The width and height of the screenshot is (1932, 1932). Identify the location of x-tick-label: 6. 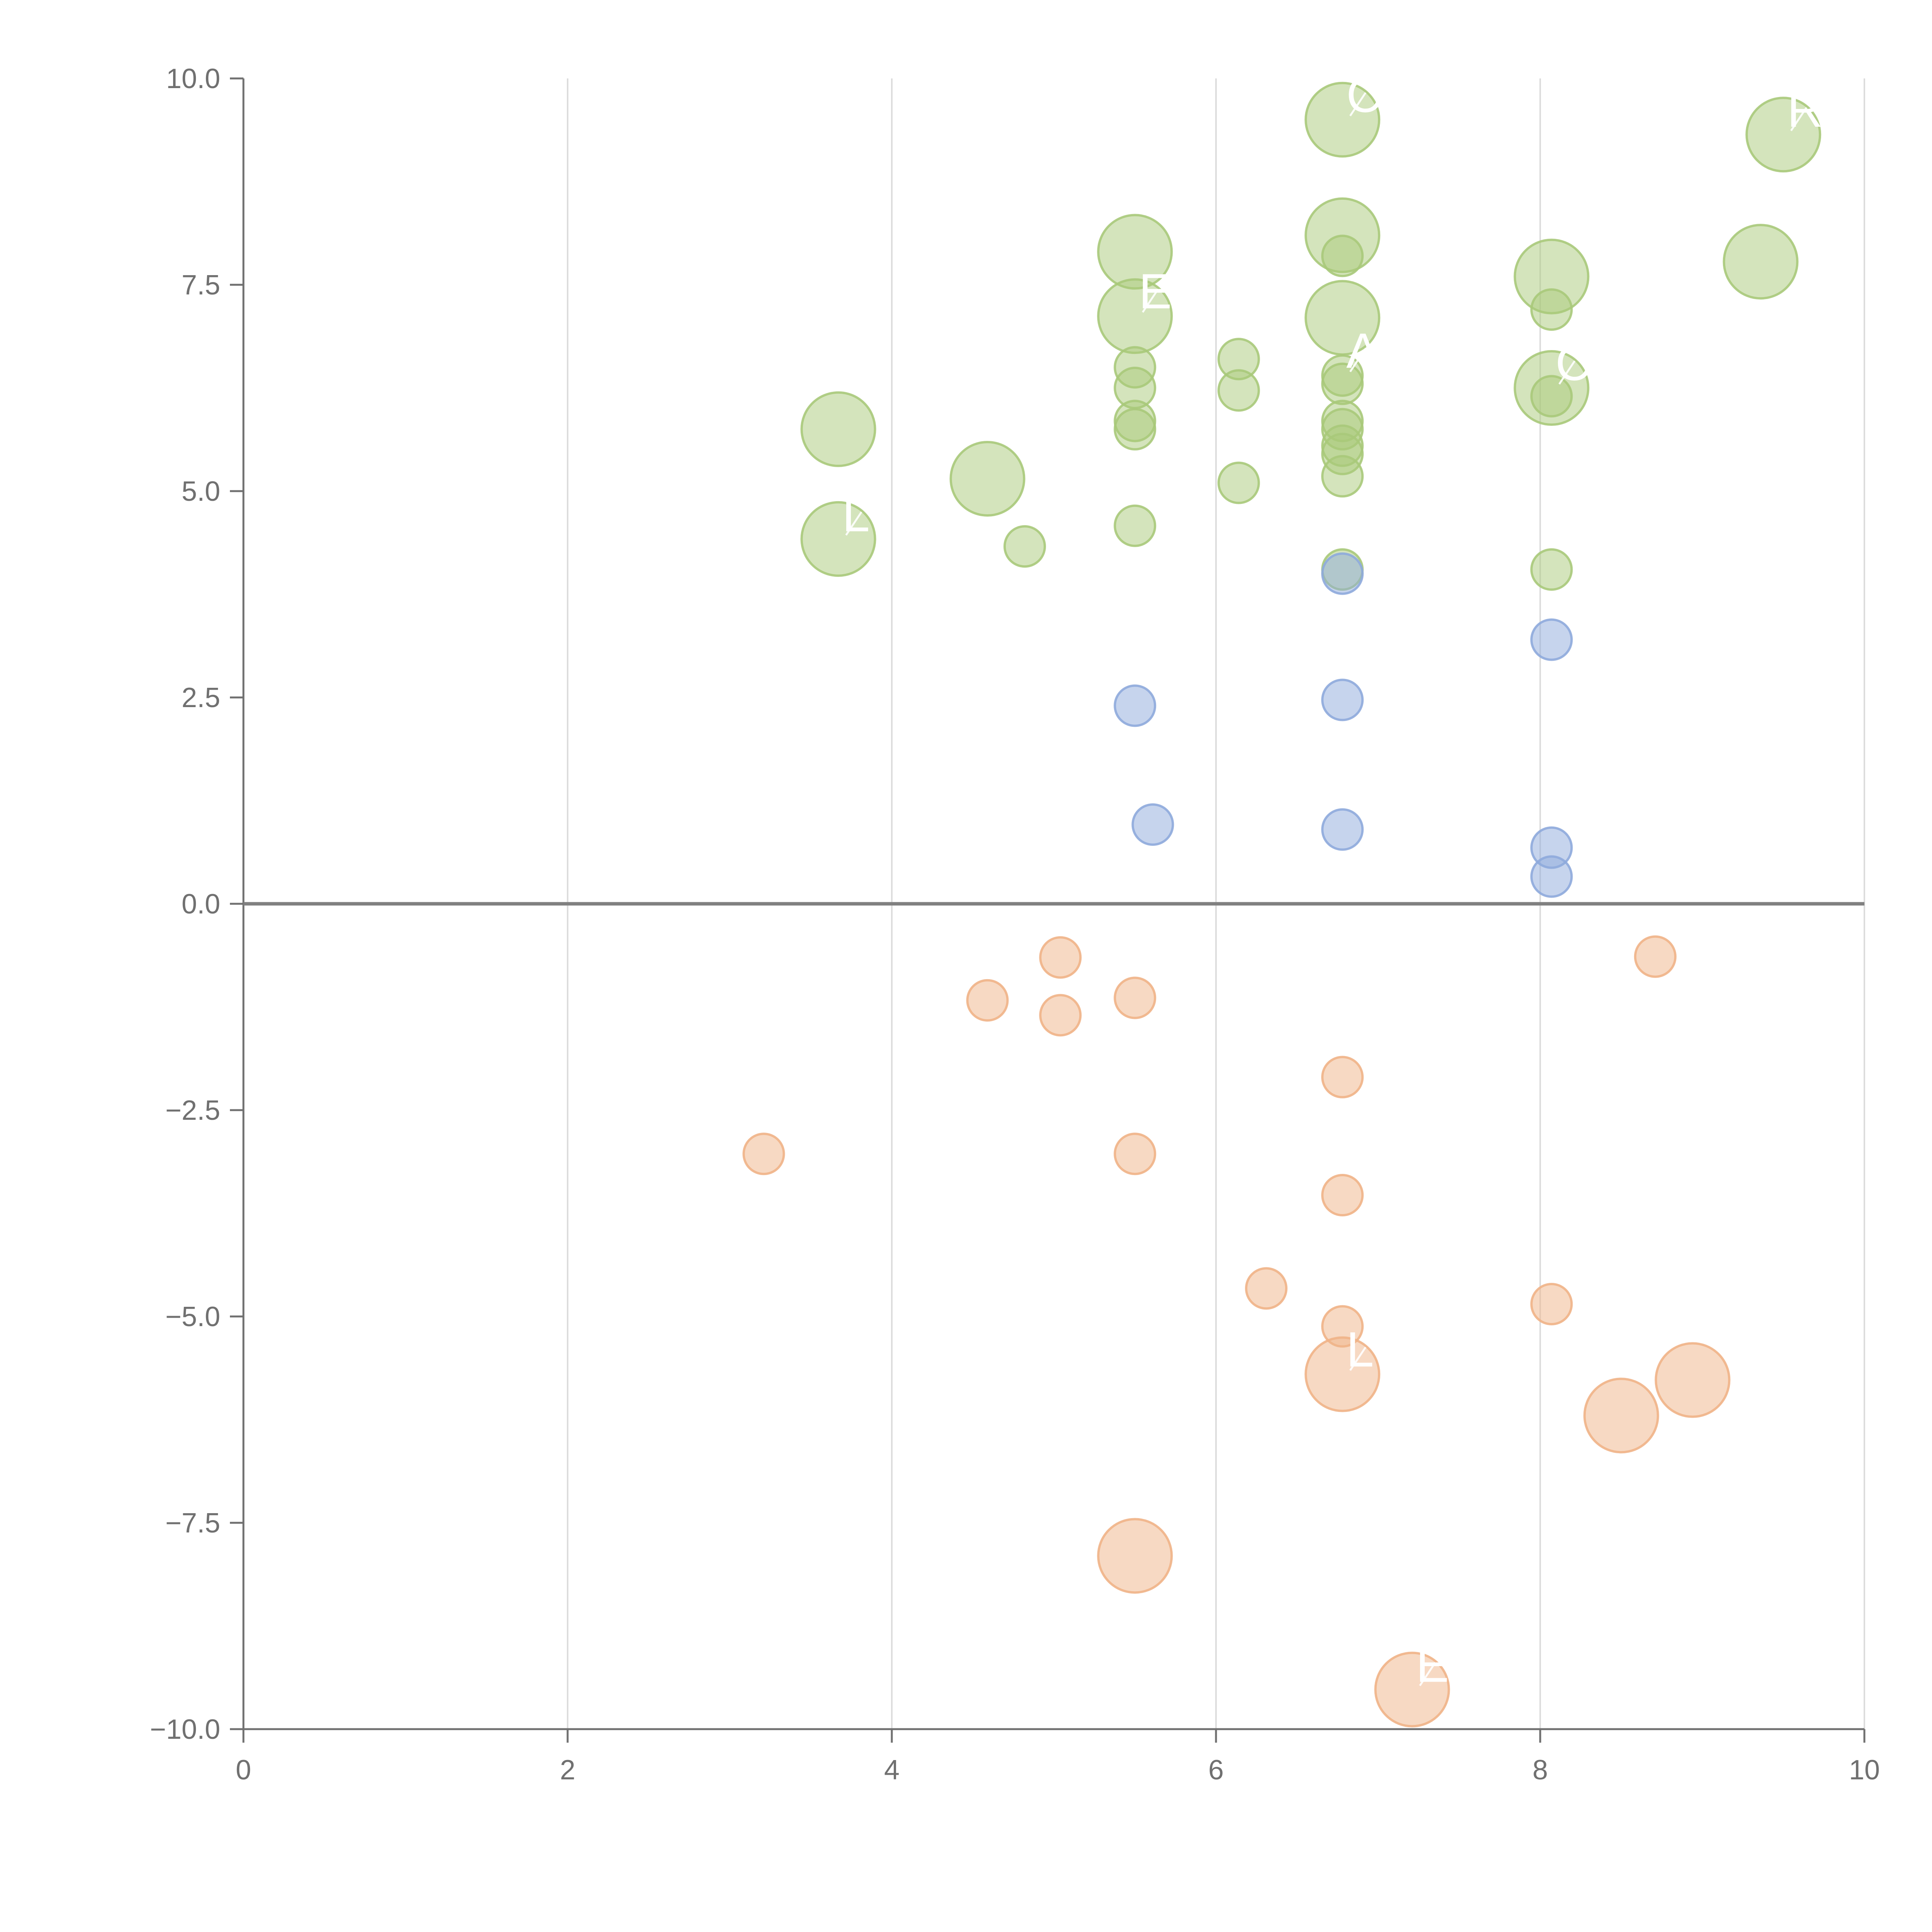
(1216, 1771).